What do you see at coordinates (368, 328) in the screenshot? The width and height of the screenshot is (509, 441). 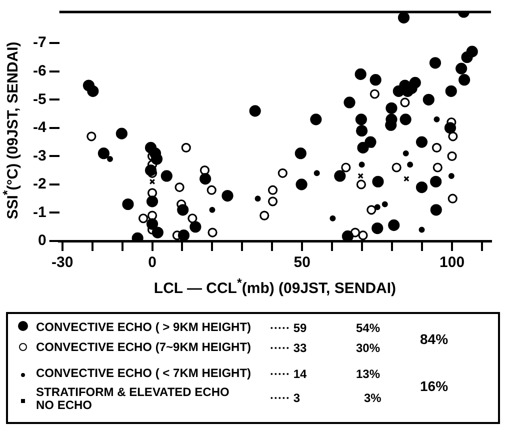 I see `text: 54%` at bounding box center [368, 328].